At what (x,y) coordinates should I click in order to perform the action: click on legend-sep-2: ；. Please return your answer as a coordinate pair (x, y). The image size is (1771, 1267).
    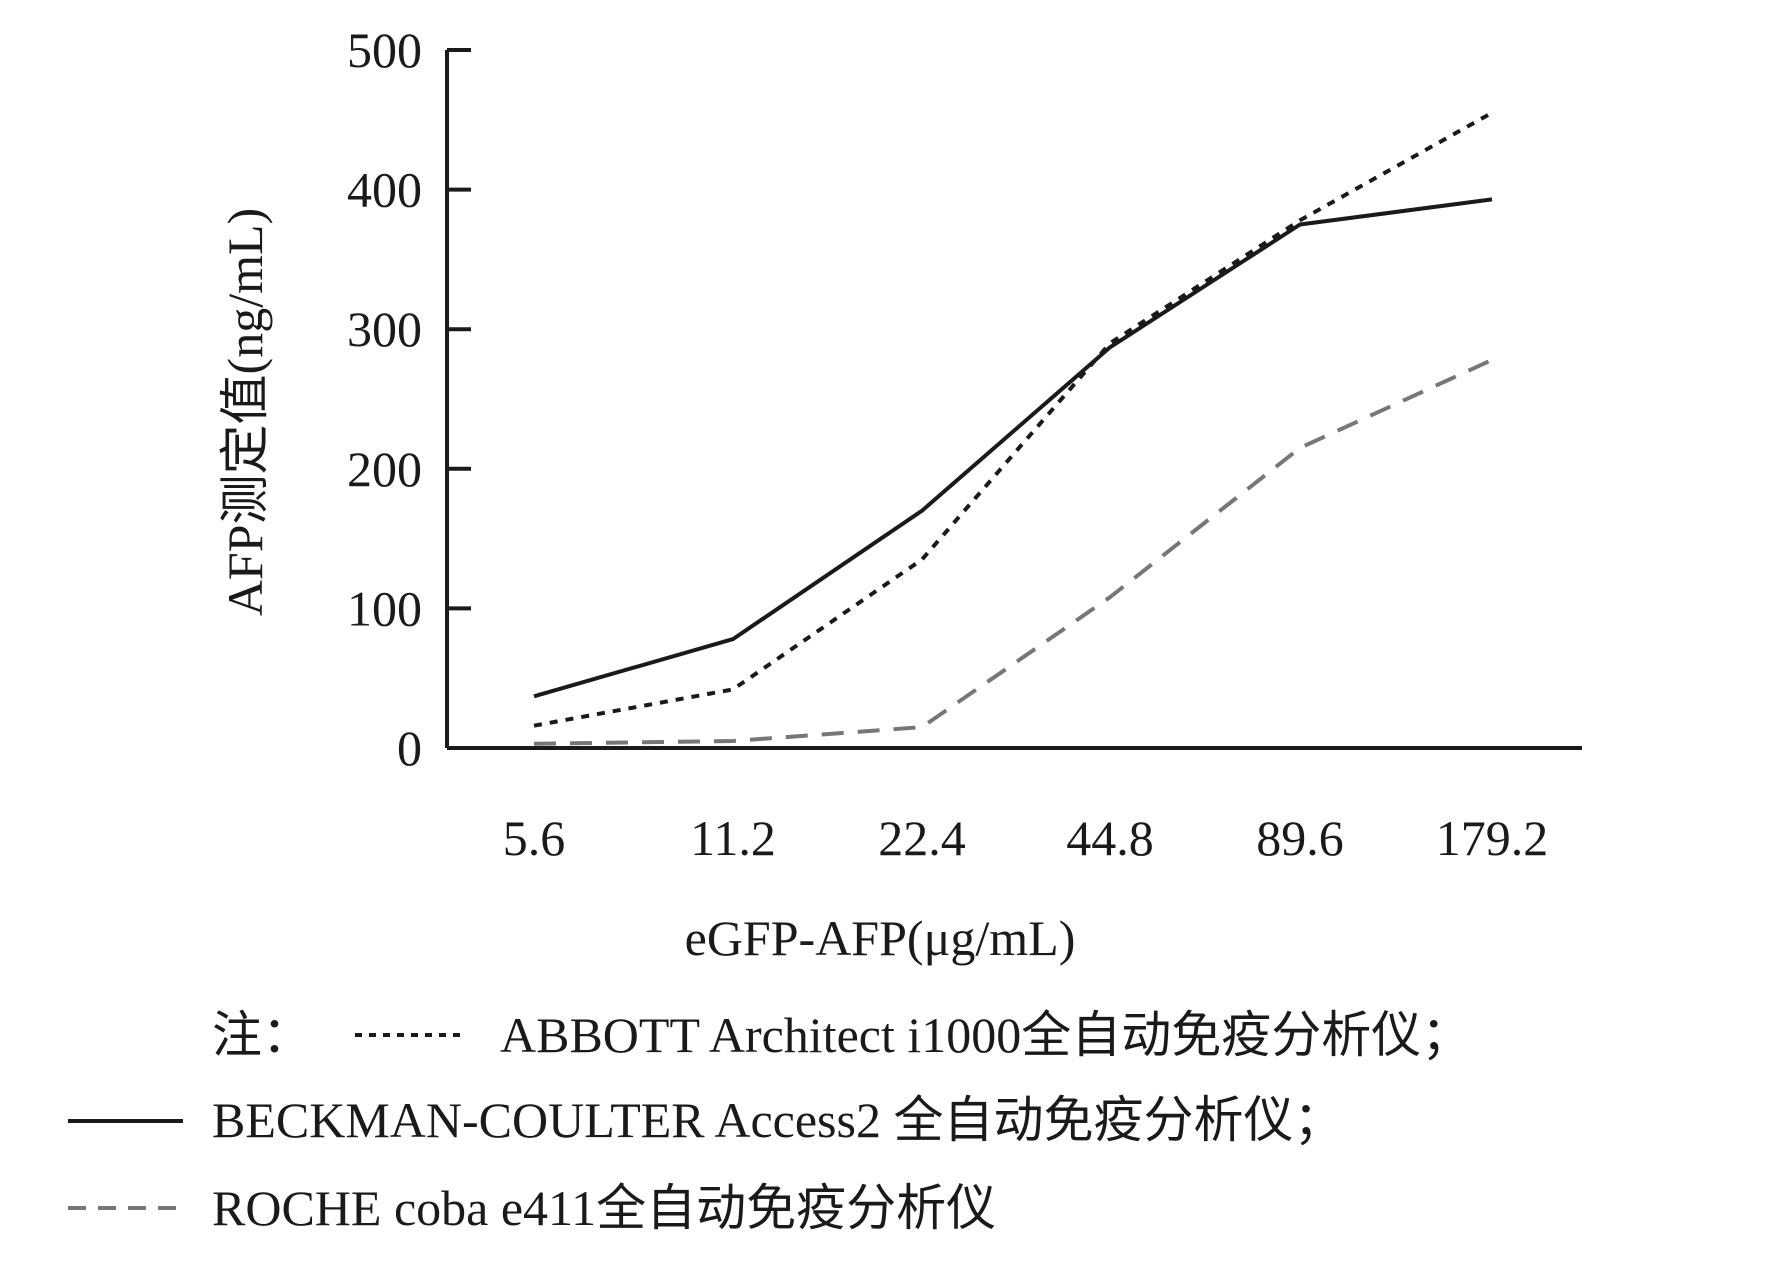
    Looking at the image, I should click on (1318, 1120).